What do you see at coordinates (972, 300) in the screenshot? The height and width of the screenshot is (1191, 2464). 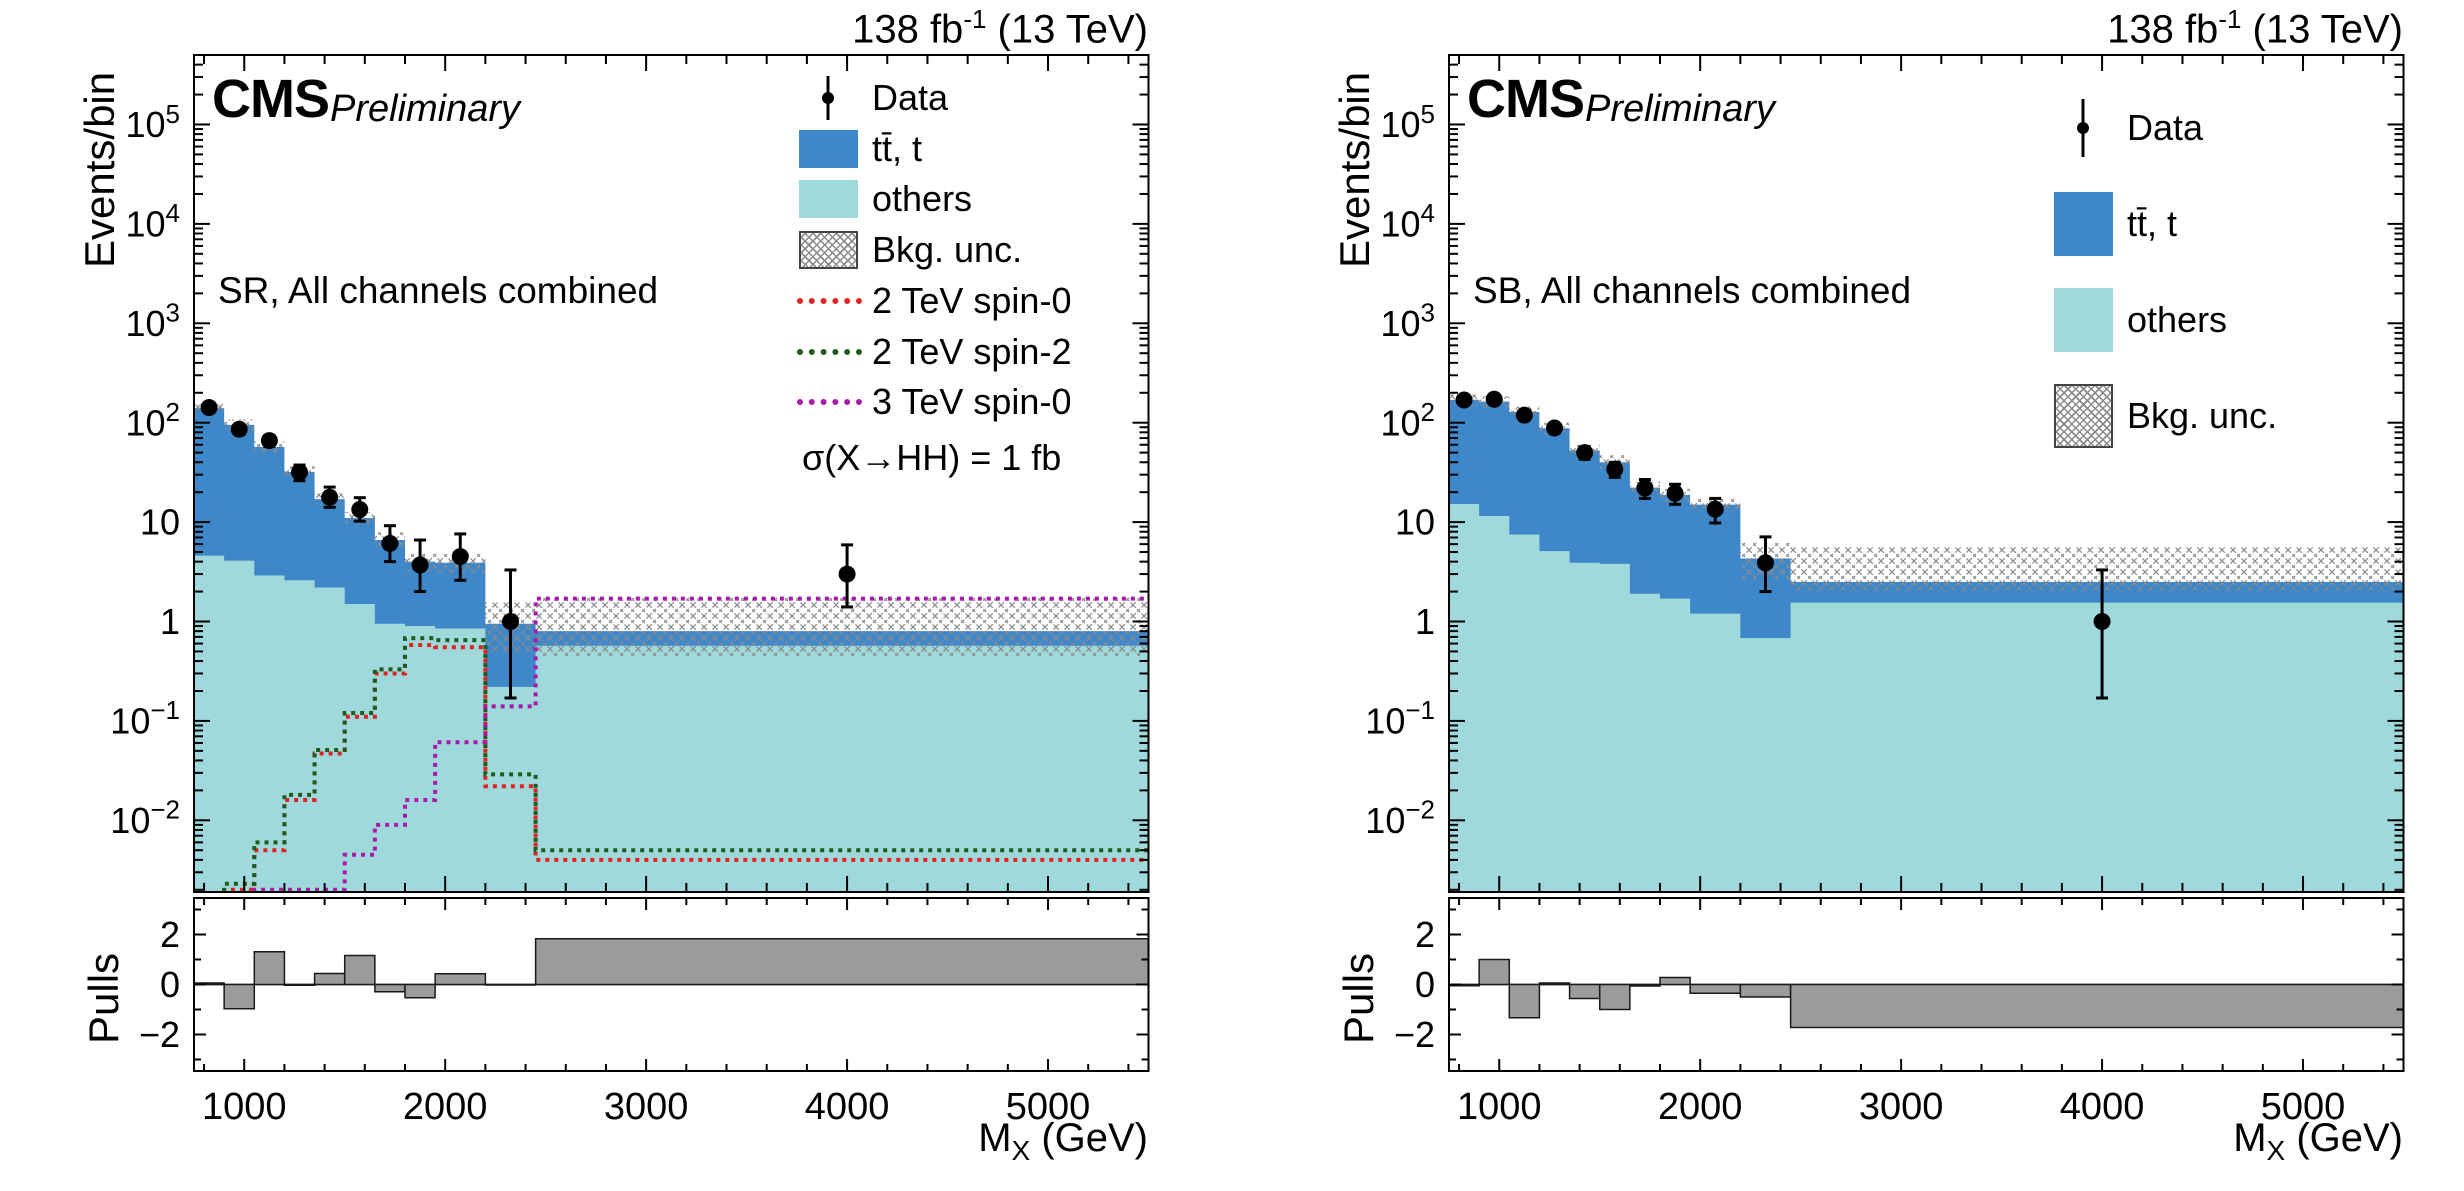 I see `legend-label: 2 TeV spin-0` at bounding box center [972, 300].